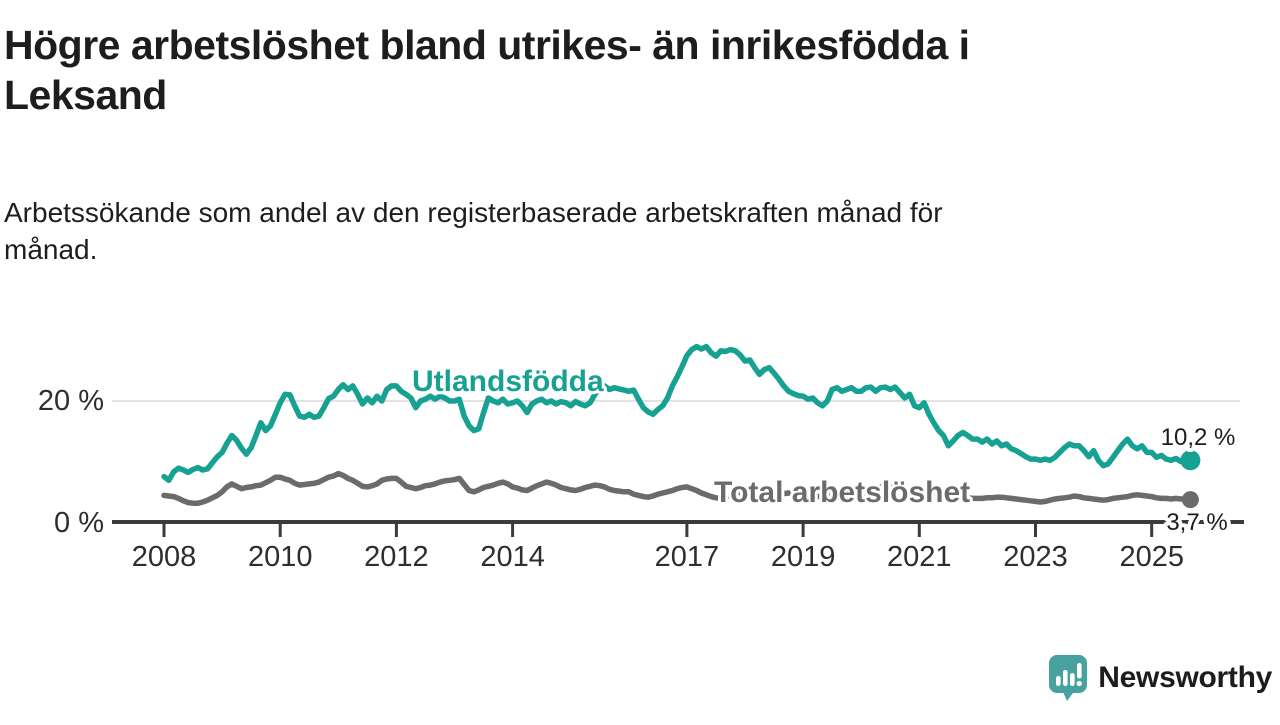 Image resolution: width=1280 pixels, height=725 pixels. I want to click on exclamation-dot, so click(1079, 683).